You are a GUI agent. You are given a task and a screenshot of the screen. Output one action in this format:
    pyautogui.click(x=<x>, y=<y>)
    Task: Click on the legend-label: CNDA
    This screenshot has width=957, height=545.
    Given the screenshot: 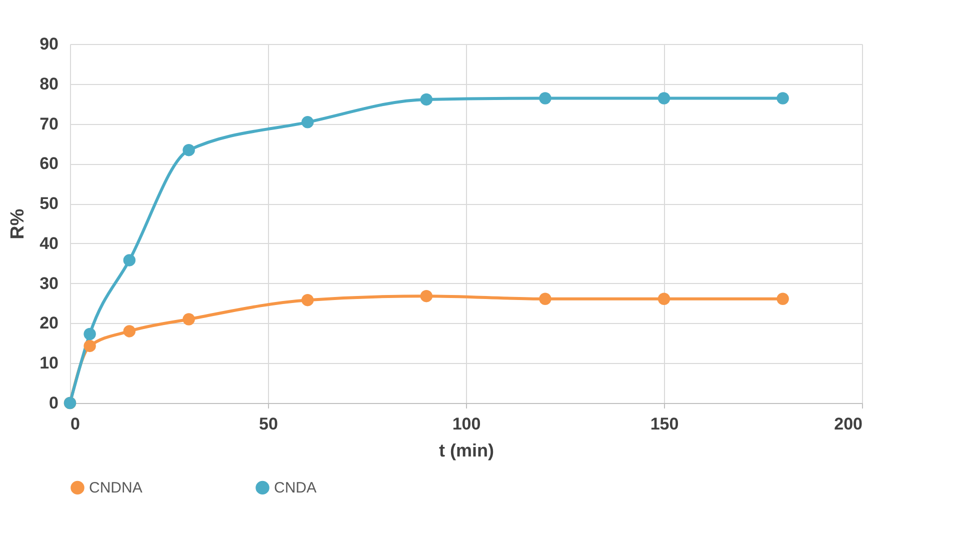 What is the action you would take?
    pyautogui.click(x=295, y=488)
    